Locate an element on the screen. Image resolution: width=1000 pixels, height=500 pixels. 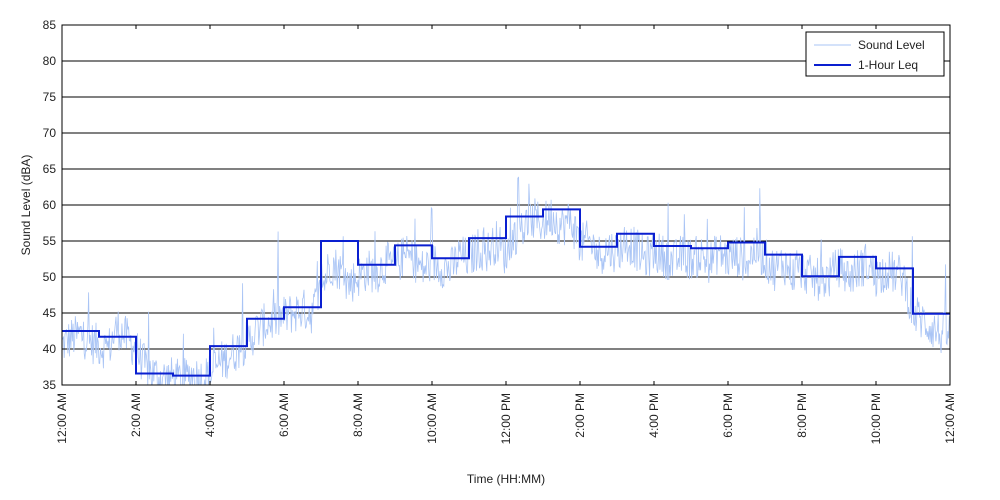
x-tick-label: 2:00 PM is located at coordinates (580, 415).